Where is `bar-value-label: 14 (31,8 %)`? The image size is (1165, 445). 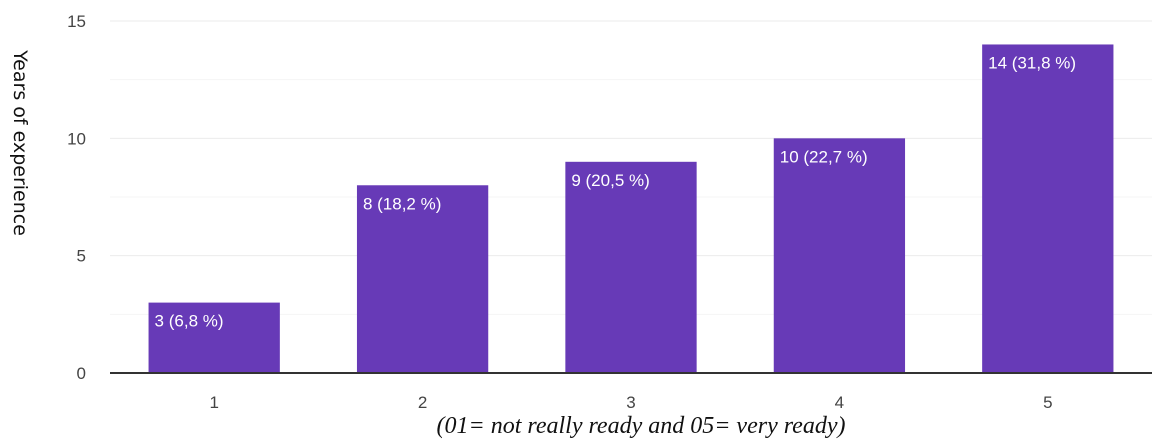
bar-value-label: 14 (31,8 %) is located at coordinates (1032, 62).